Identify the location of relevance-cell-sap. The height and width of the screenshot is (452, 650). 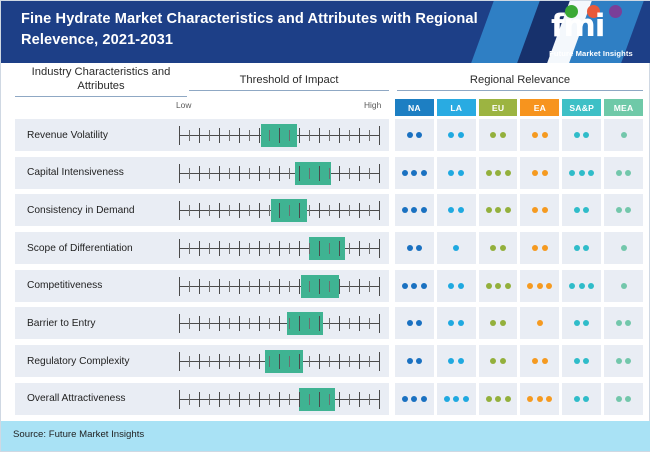
(582, 285).